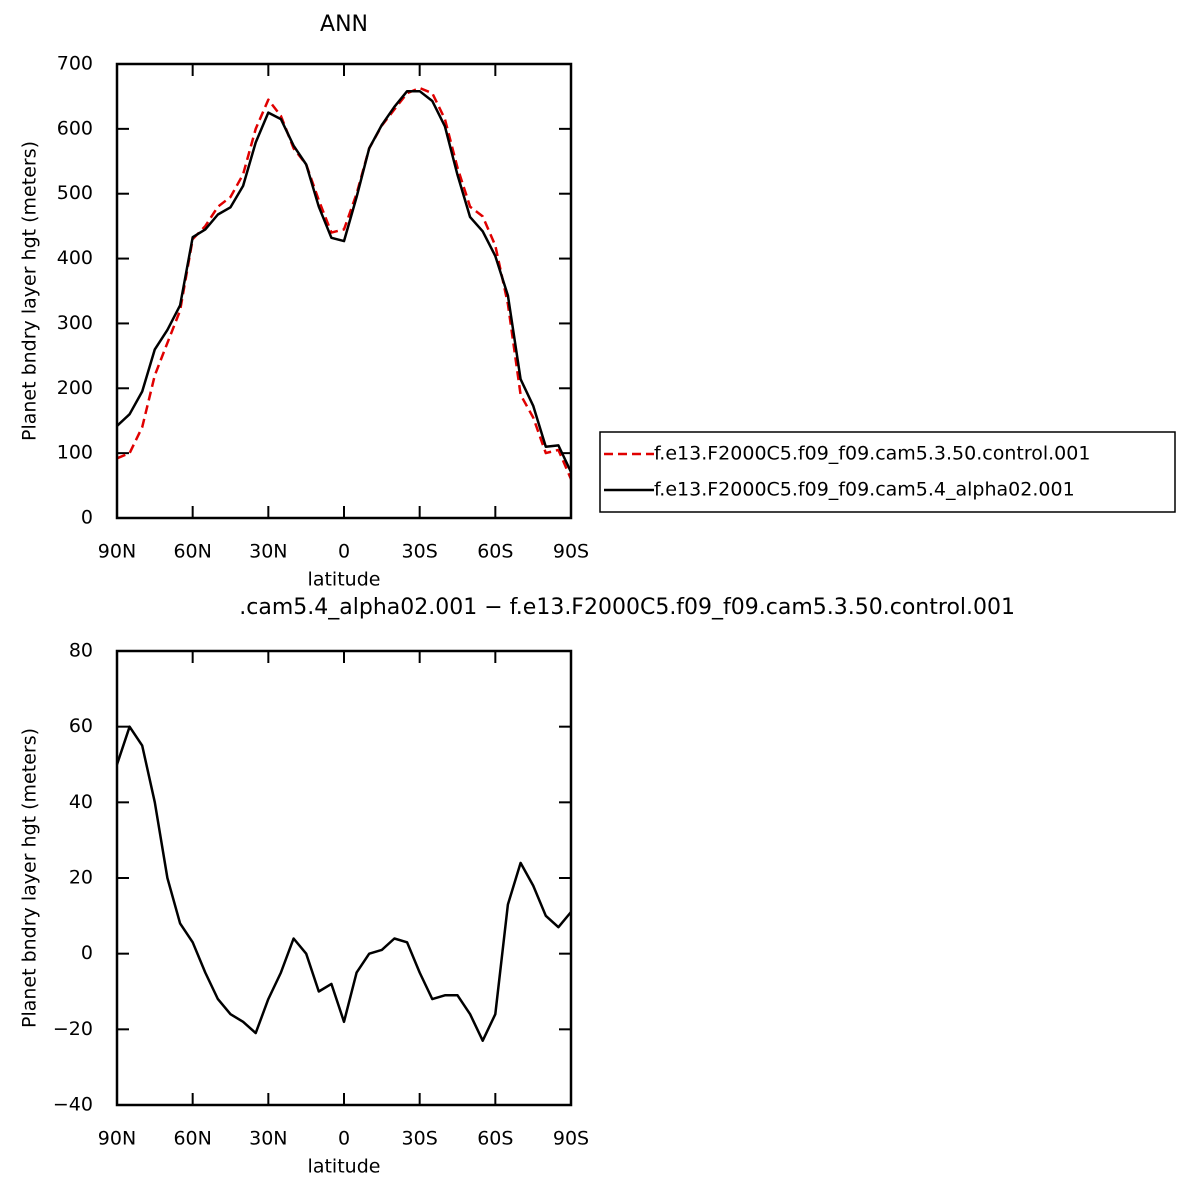  Describe the element at coordinates (81, 651) in the screenshot. I see `y-tick-label: 80` at that location.